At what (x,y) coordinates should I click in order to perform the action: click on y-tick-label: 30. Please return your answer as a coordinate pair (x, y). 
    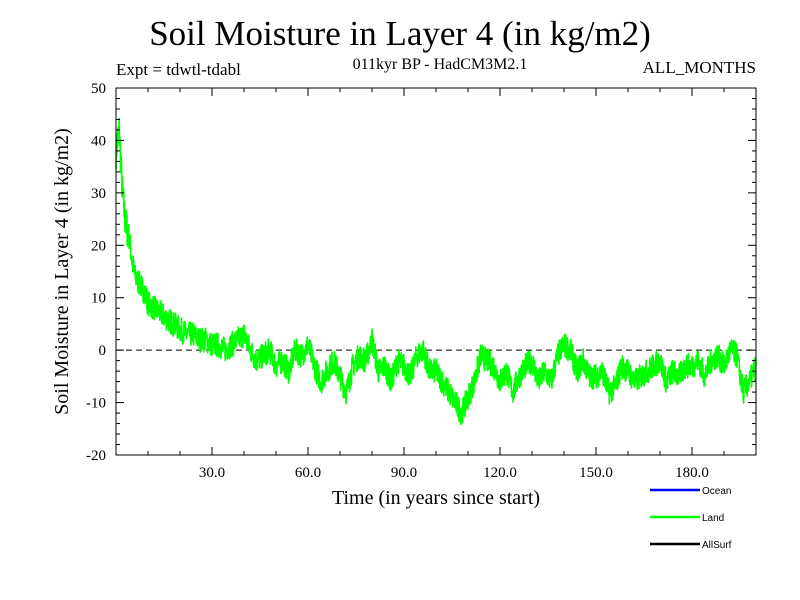
    Looking at the image, I should click on (98, 194).